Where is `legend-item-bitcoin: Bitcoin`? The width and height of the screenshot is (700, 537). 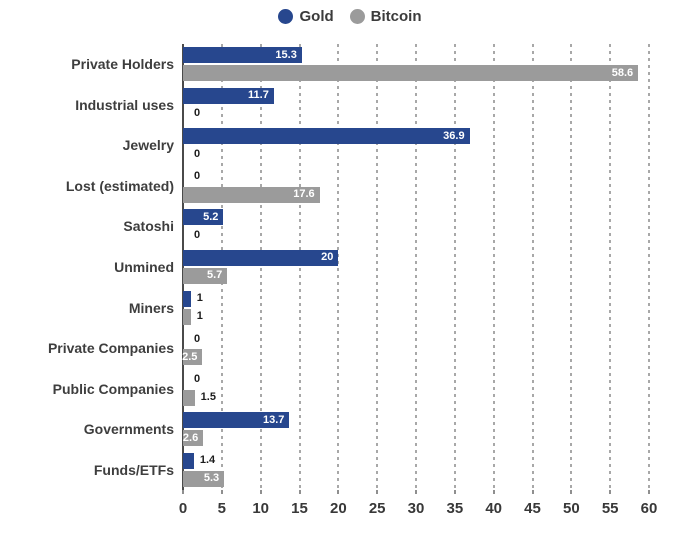
legend-item-bitcoin: Bitcoin is located at coordinates (385, 16).